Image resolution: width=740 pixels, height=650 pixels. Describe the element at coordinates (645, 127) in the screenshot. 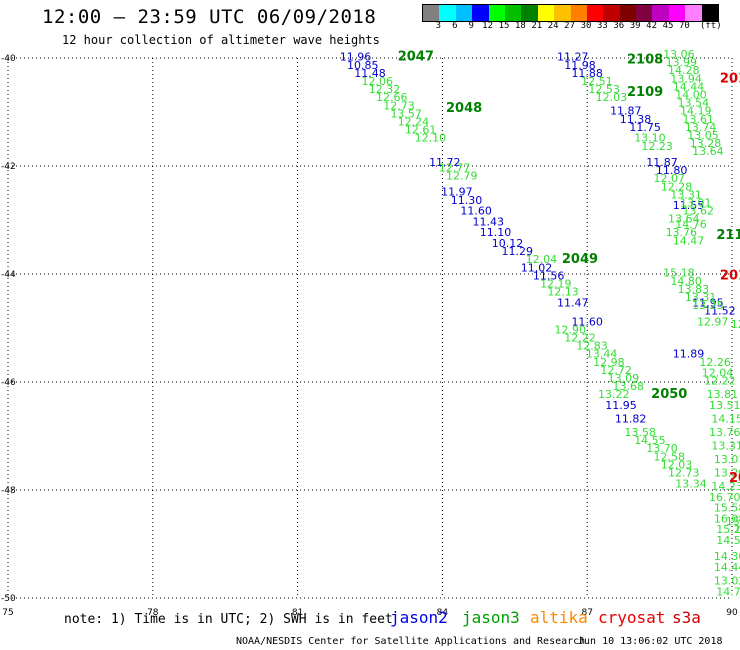

I see `wave-height-value: 11.75` at that location.